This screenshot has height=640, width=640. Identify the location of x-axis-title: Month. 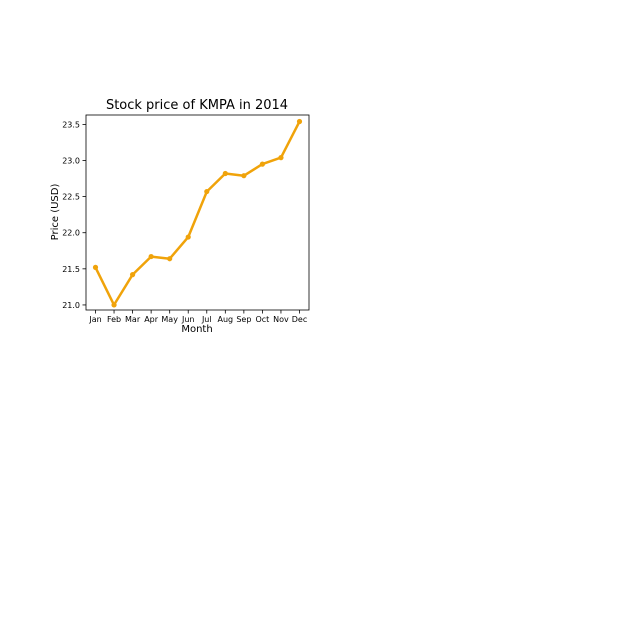
(196, 329).